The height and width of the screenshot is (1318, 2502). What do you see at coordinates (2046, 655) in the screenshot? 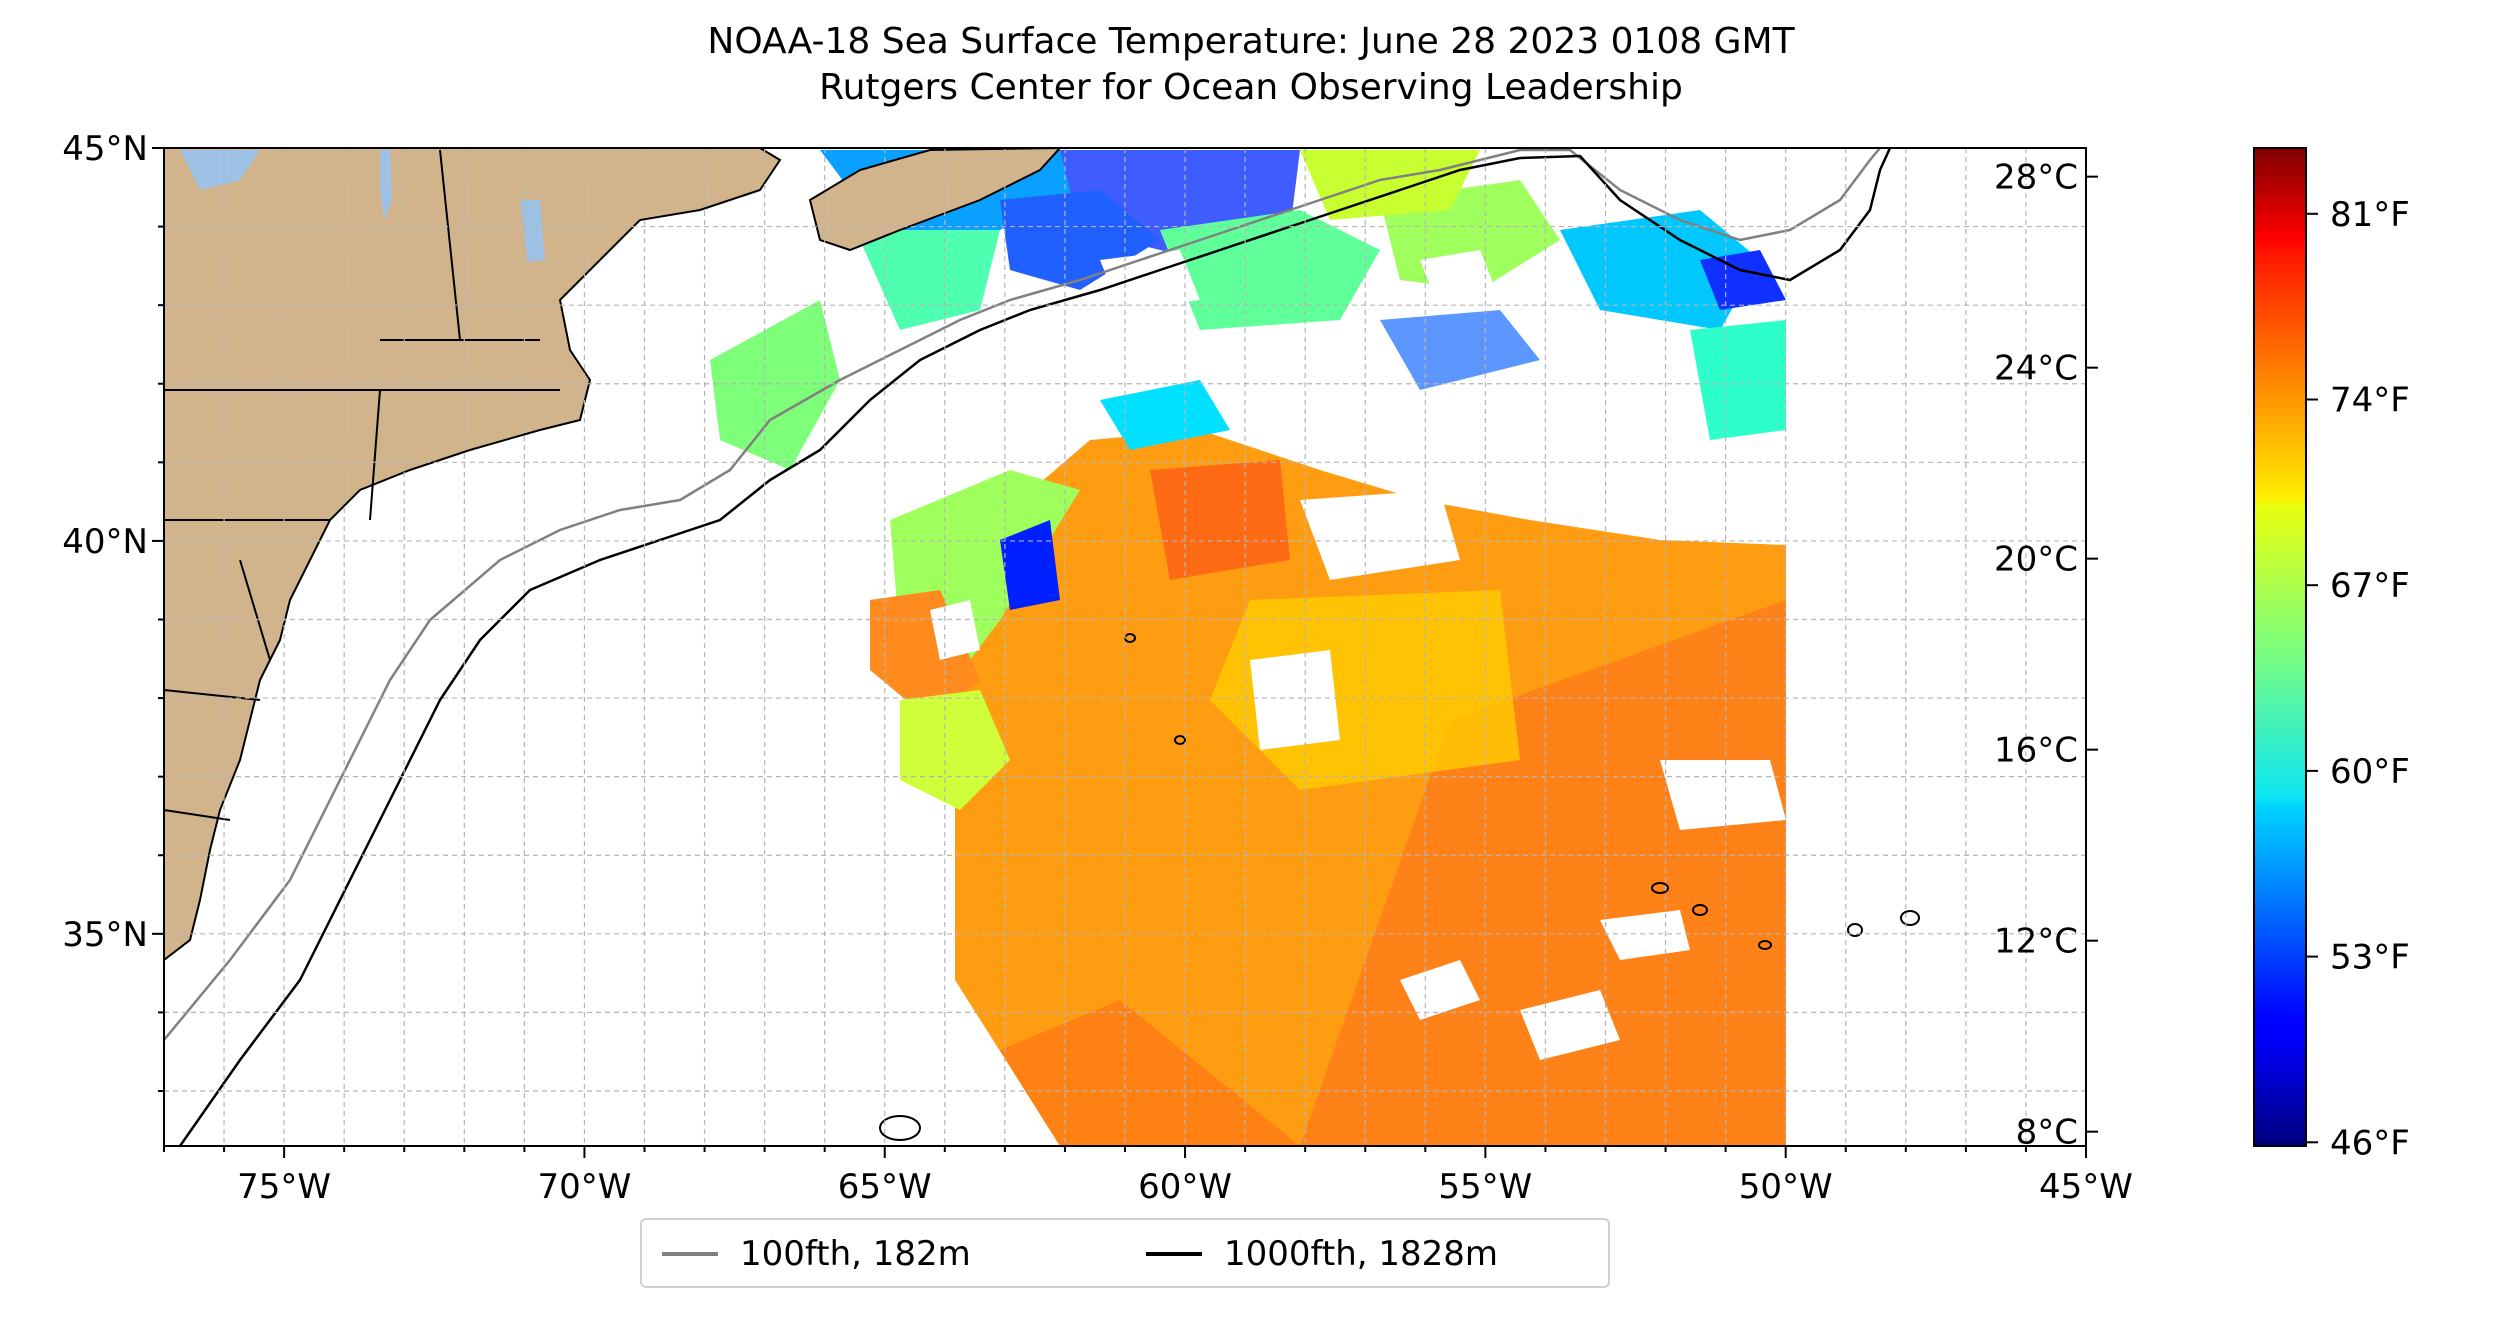
I see `colorbar-celsius-axis: 28°C 24°C 20°C 16°C 12°C 8°C` at bounding box center [2046, 655].